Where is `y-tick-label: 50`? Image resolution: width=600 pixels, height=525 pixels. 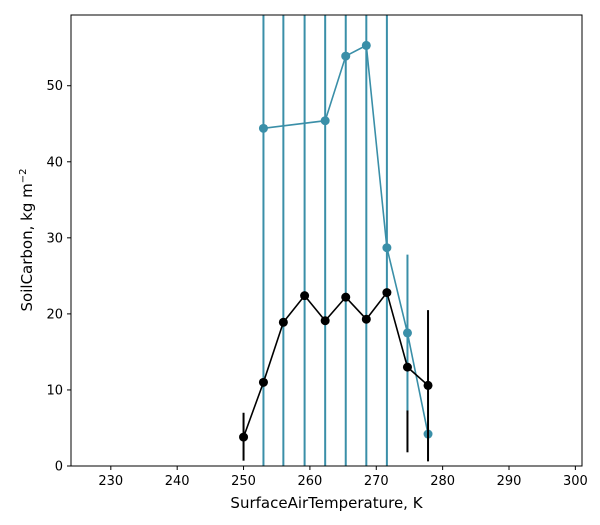 y-tick-label: 50 is located at coordinates (54, 86).